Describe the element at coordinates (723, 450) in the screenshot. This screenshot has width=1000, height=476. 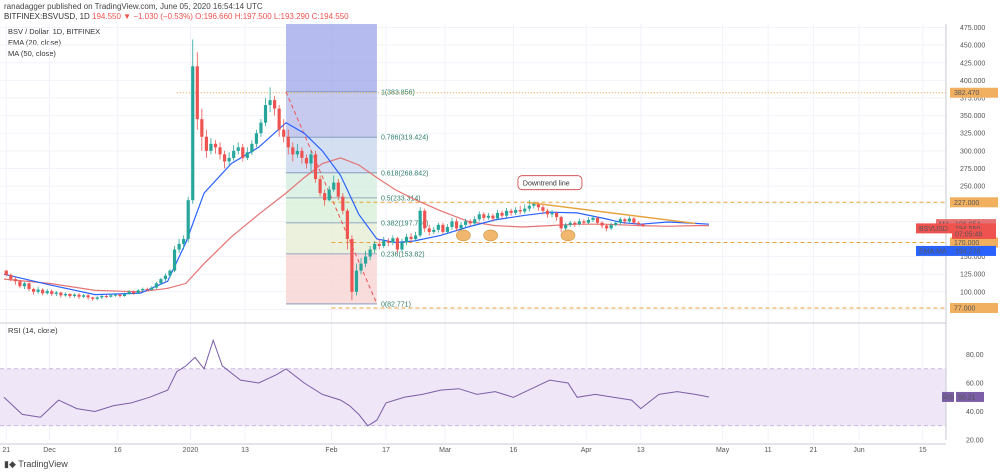
I see `time-tick-label: May` at that location.